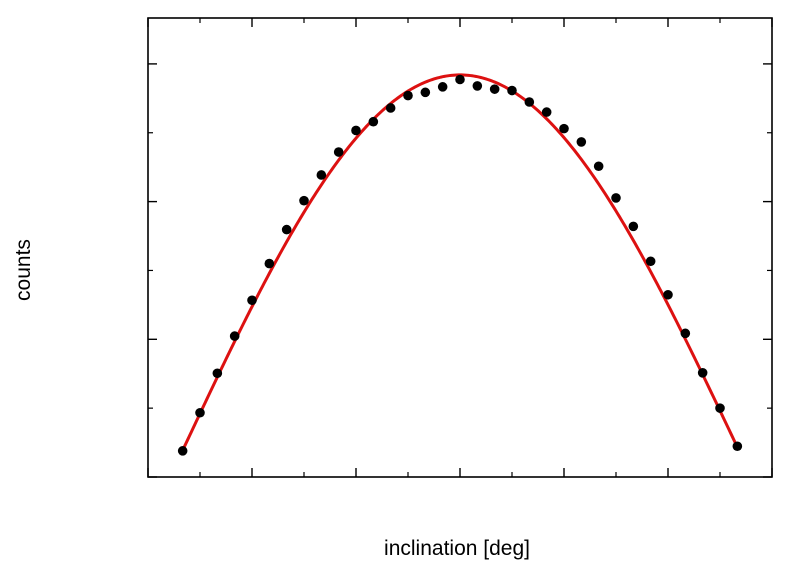  What do you see at coordinates (457, 548) in the screenshot?
I see `x-axis-title: inclination [deg]` at bounding box center [457, 548].